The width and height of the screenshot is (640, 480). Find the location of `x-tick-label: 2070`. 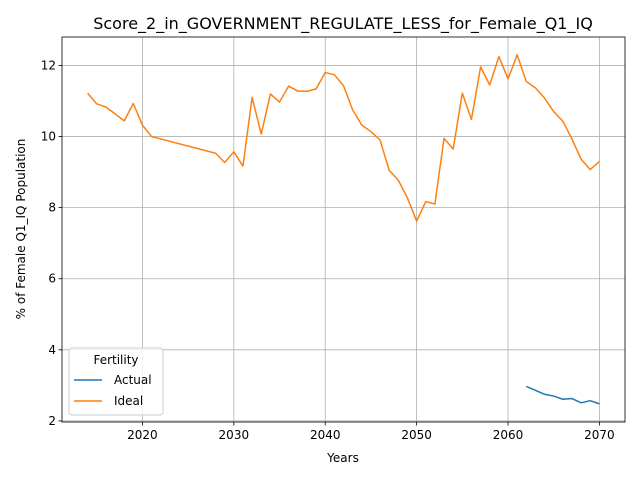

x-tick-label: 2070 is located at coordinates (599, 435).